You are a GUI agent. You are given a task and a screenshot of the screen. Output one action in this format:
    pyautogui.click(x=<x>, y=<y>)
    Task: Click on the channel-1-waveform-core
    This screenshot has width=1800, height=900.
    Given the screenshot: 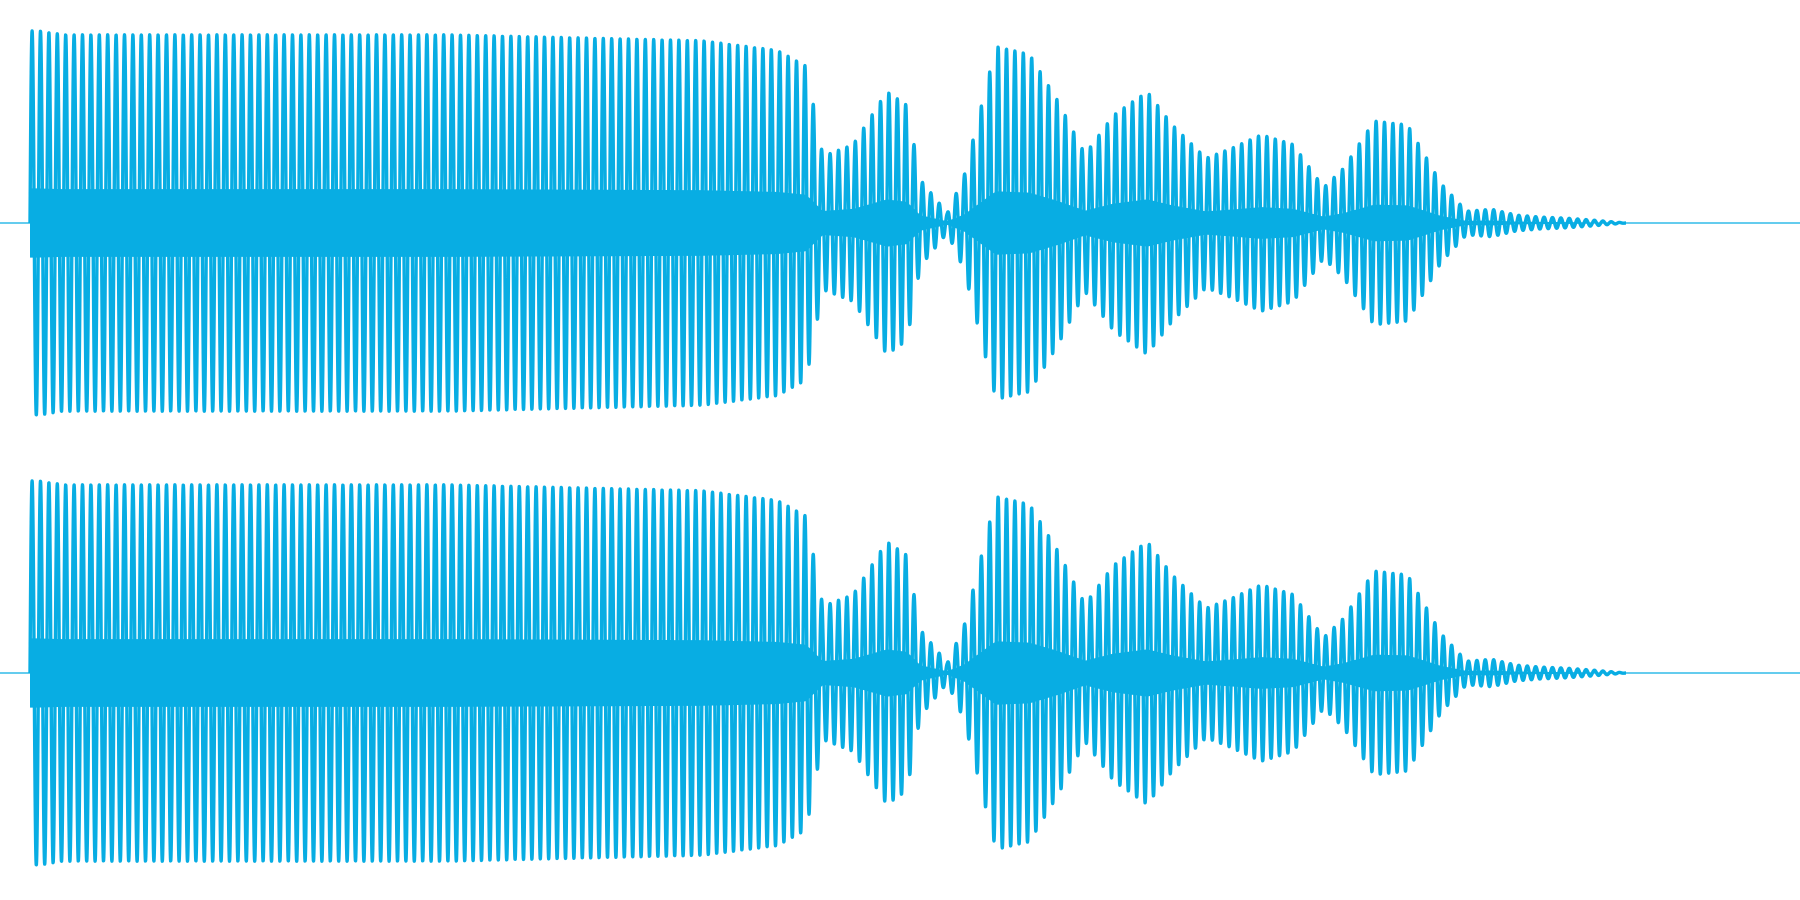 What is the action you would take?
    pyautogui.click(x=828, y=223)
    